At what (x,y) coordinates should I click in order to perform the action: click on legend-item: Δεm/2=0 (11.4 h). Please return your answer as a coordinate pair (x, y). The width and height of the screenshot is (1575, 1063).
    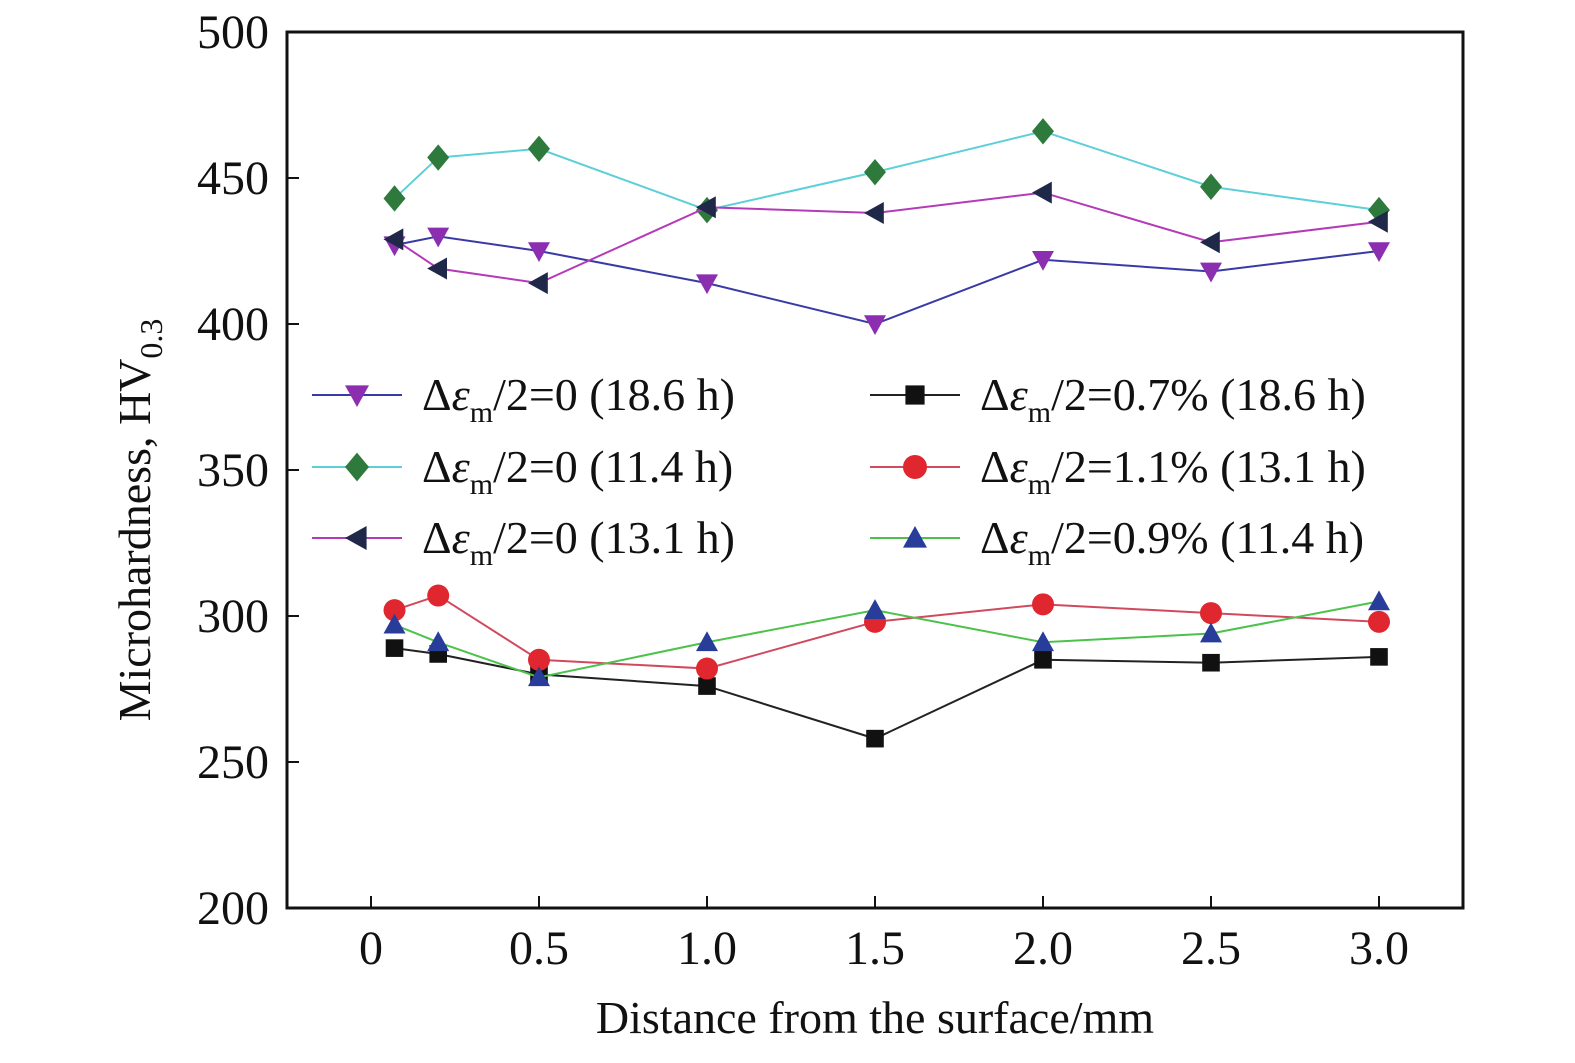
    Looking at the image, I should click on (522, 471).